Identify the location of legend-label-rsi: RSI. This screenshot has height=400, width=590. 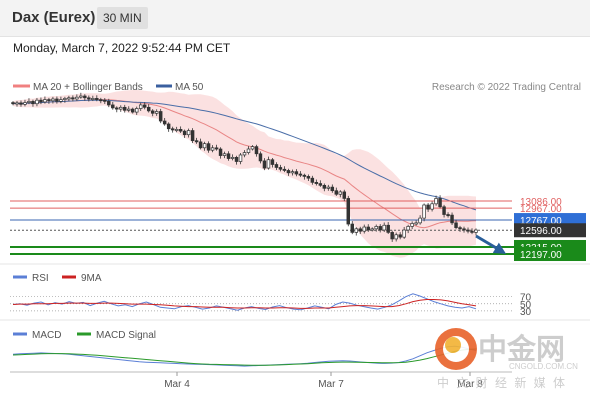
(40, 278).